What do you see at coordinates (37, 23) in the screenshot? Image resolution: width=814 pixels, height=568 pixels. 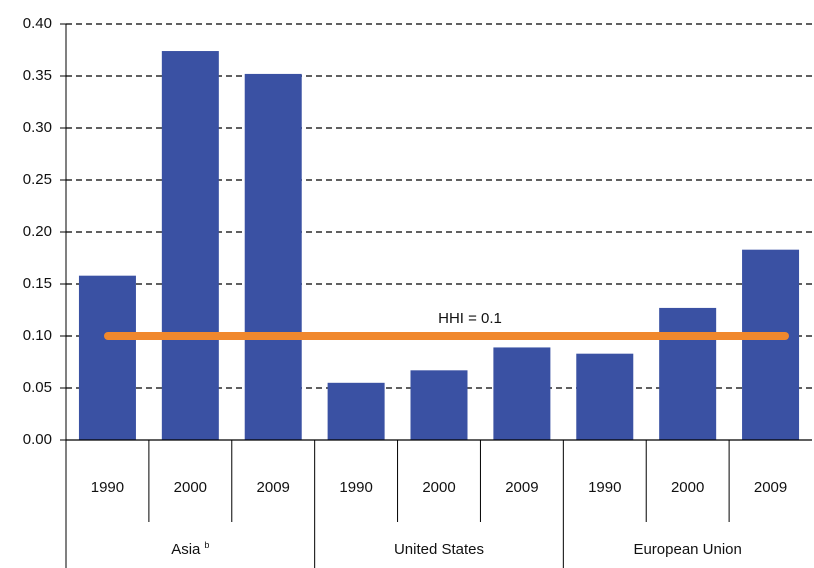 I see `y-tick-label: 0.40` at bounding box center [37, 23].